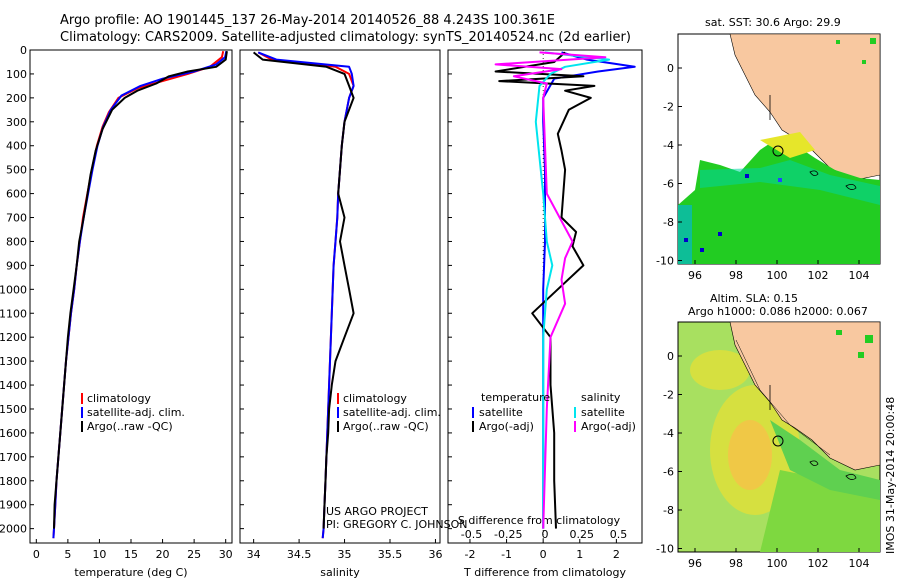  I want to click on sla-argo-marker, so click(778, 441).